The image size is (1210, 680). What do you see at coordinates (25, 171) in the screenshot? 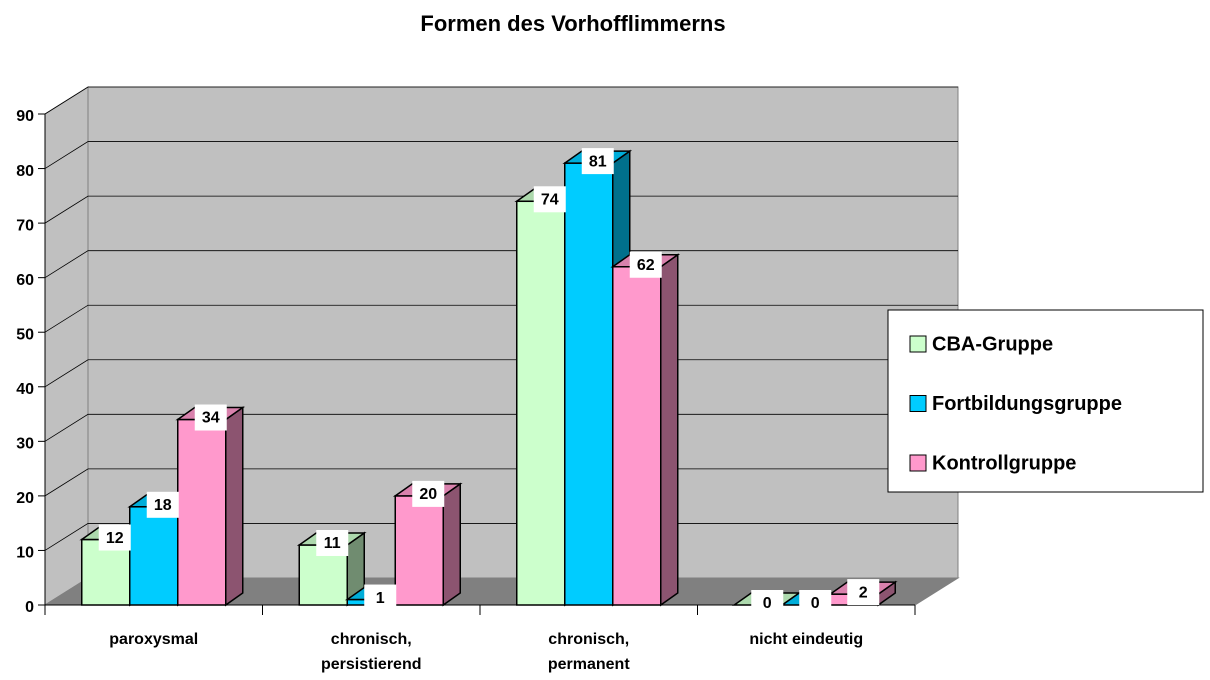
I see `y-tick-label: 80` at bounding box center [25, 171].